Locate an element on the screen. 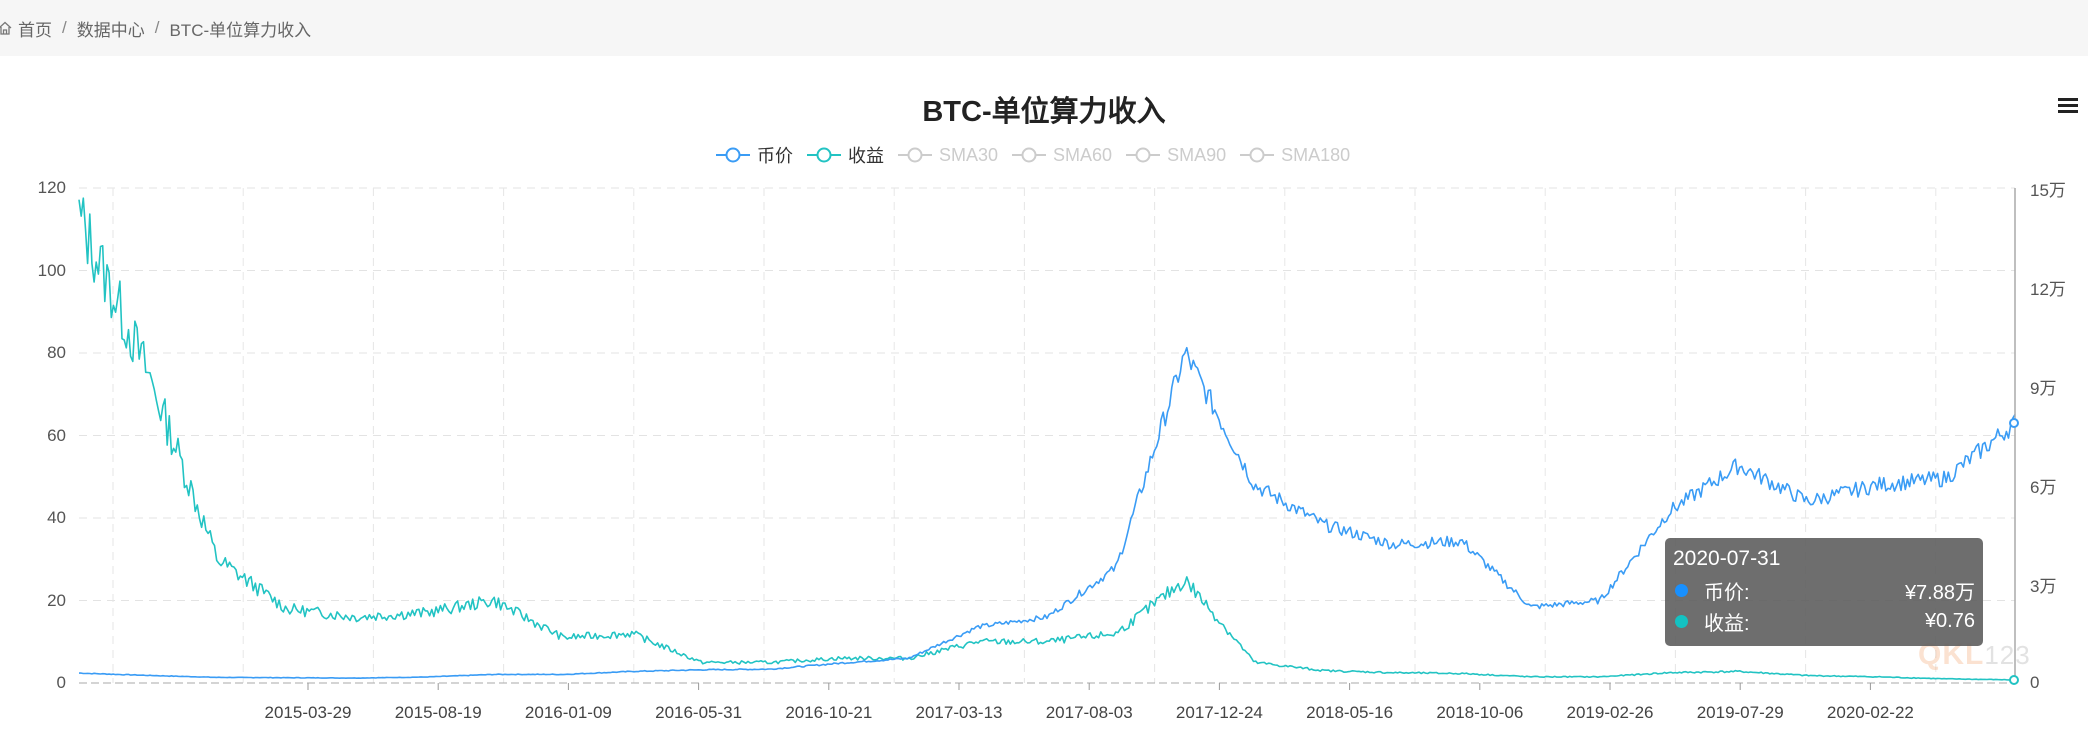  income-point-marker is located at coordinates (2014, 680).